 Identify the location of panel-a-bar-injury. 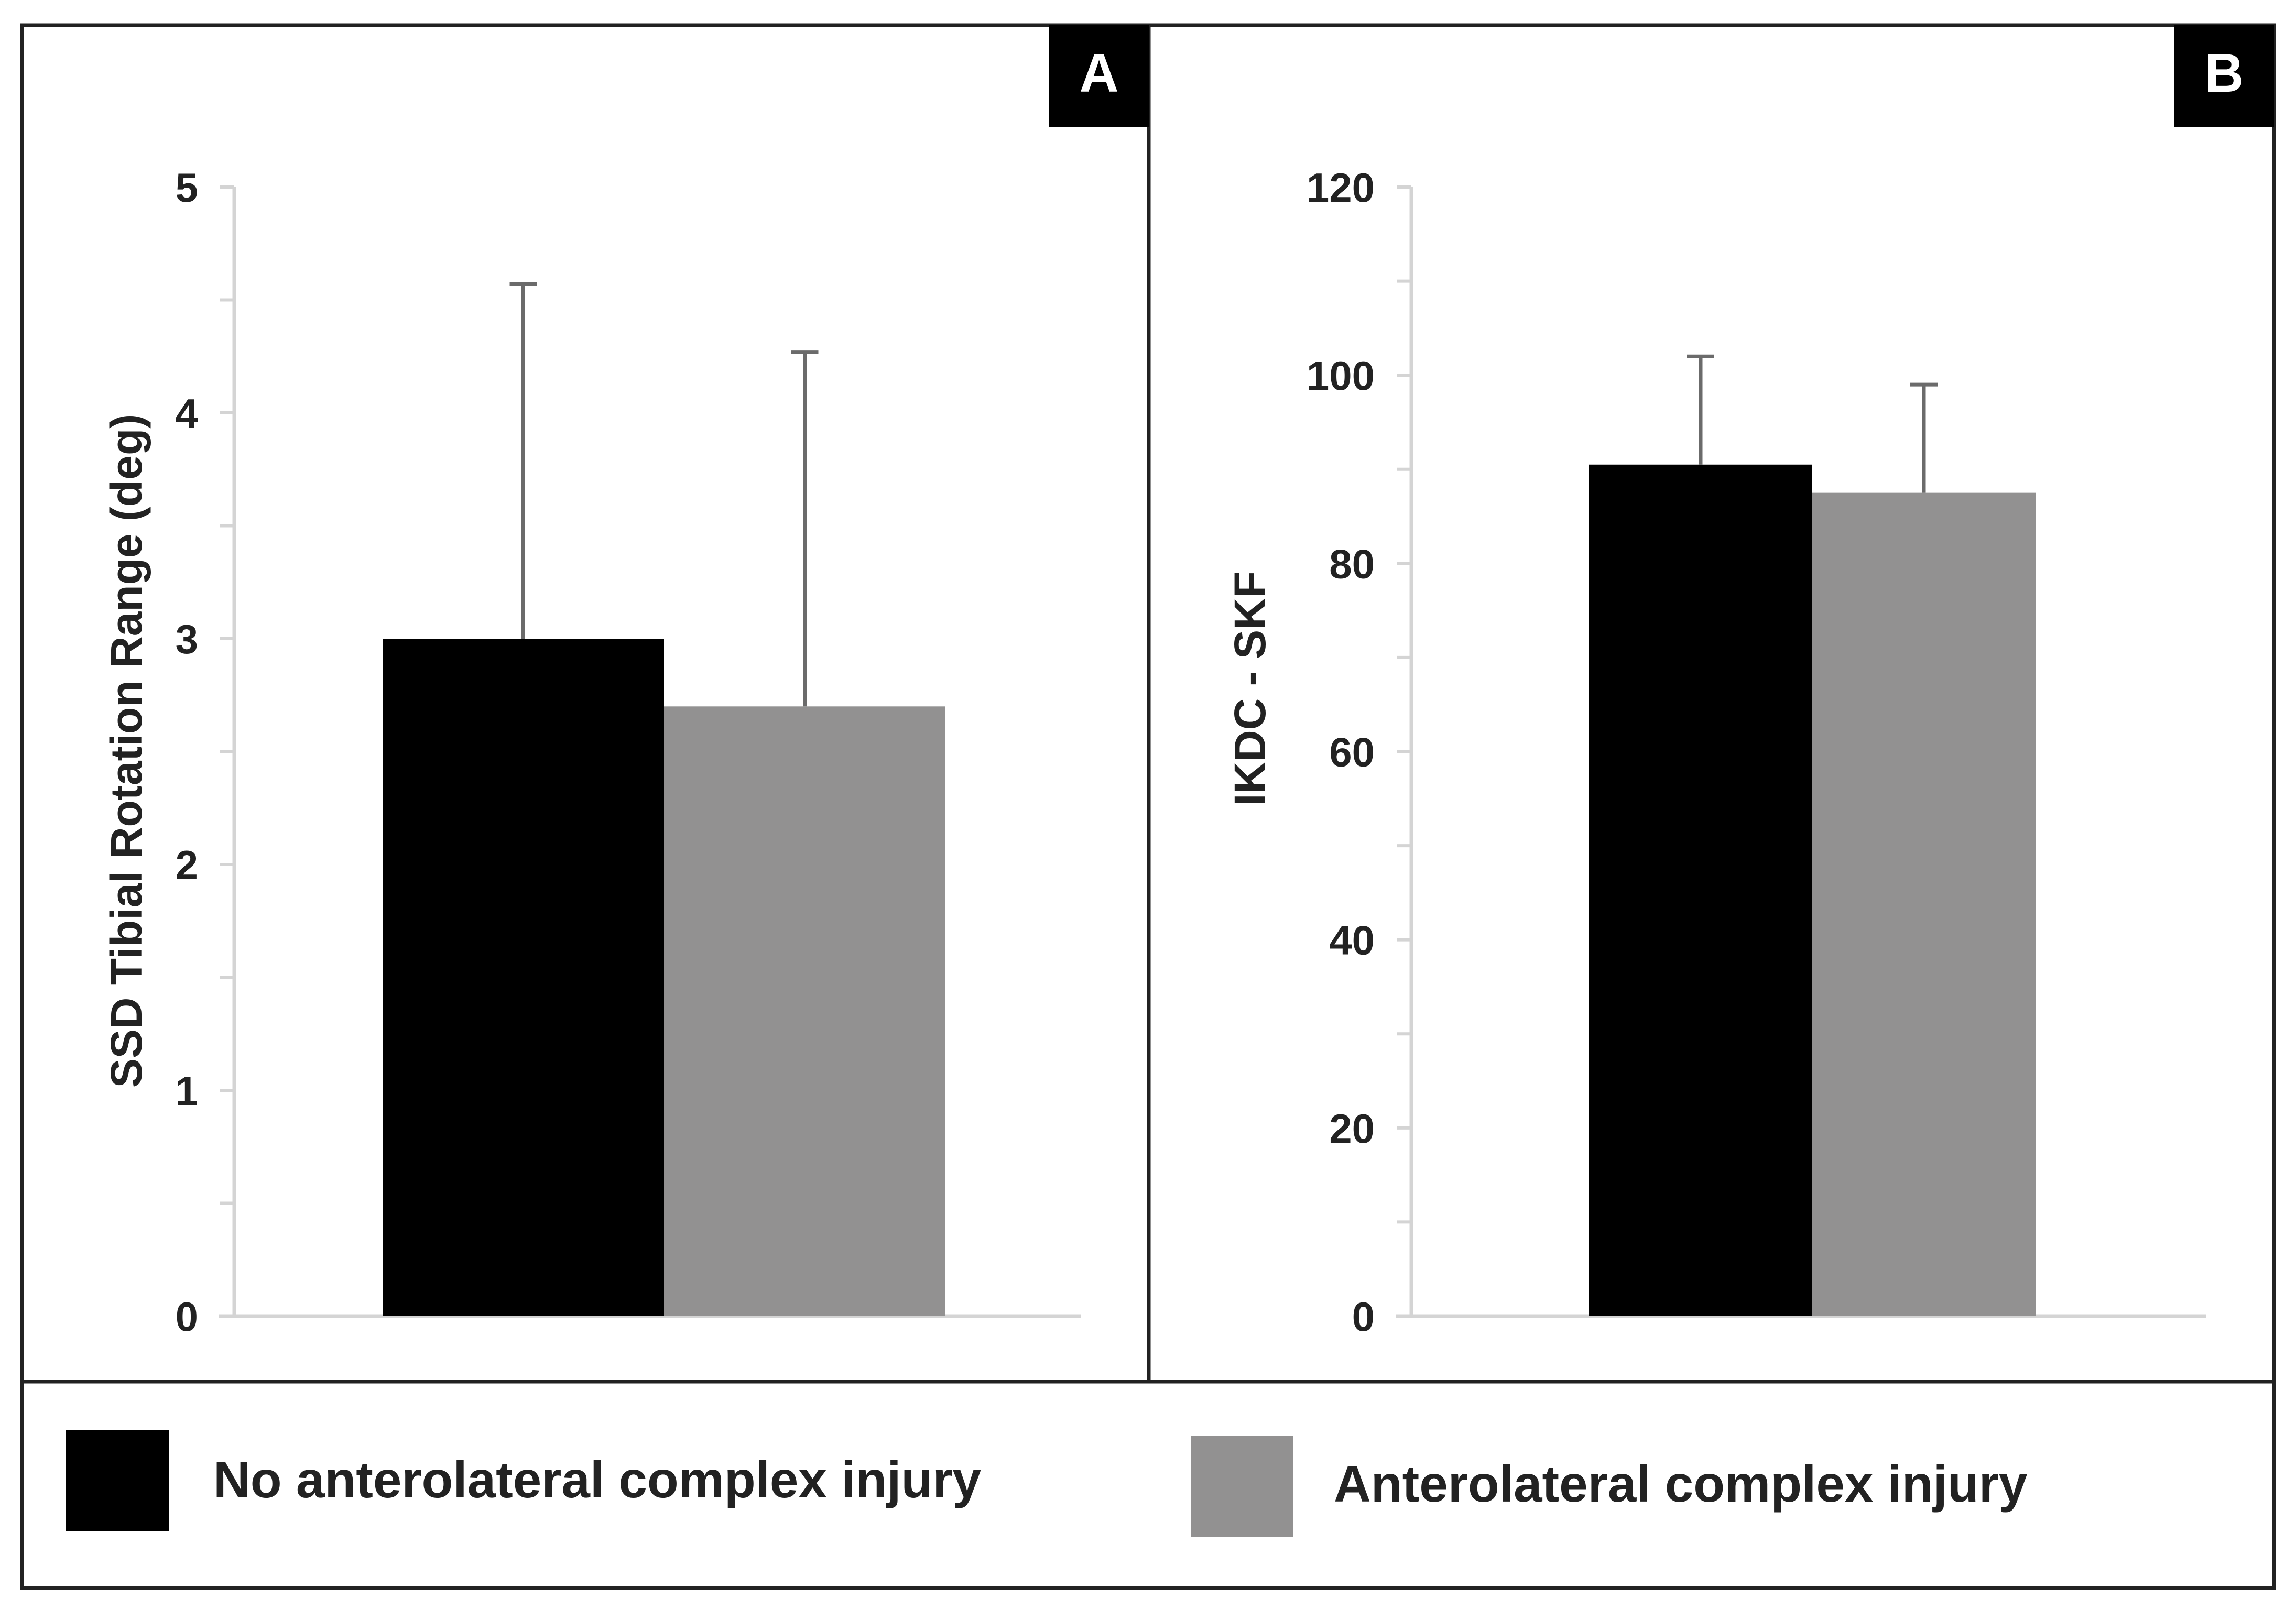
(804, 1011).